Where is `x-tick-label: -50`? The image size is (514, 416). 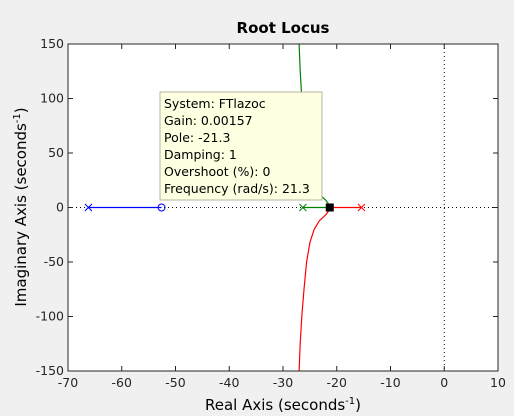 x-tick-label: -50 is located at coordinates (175, 382).